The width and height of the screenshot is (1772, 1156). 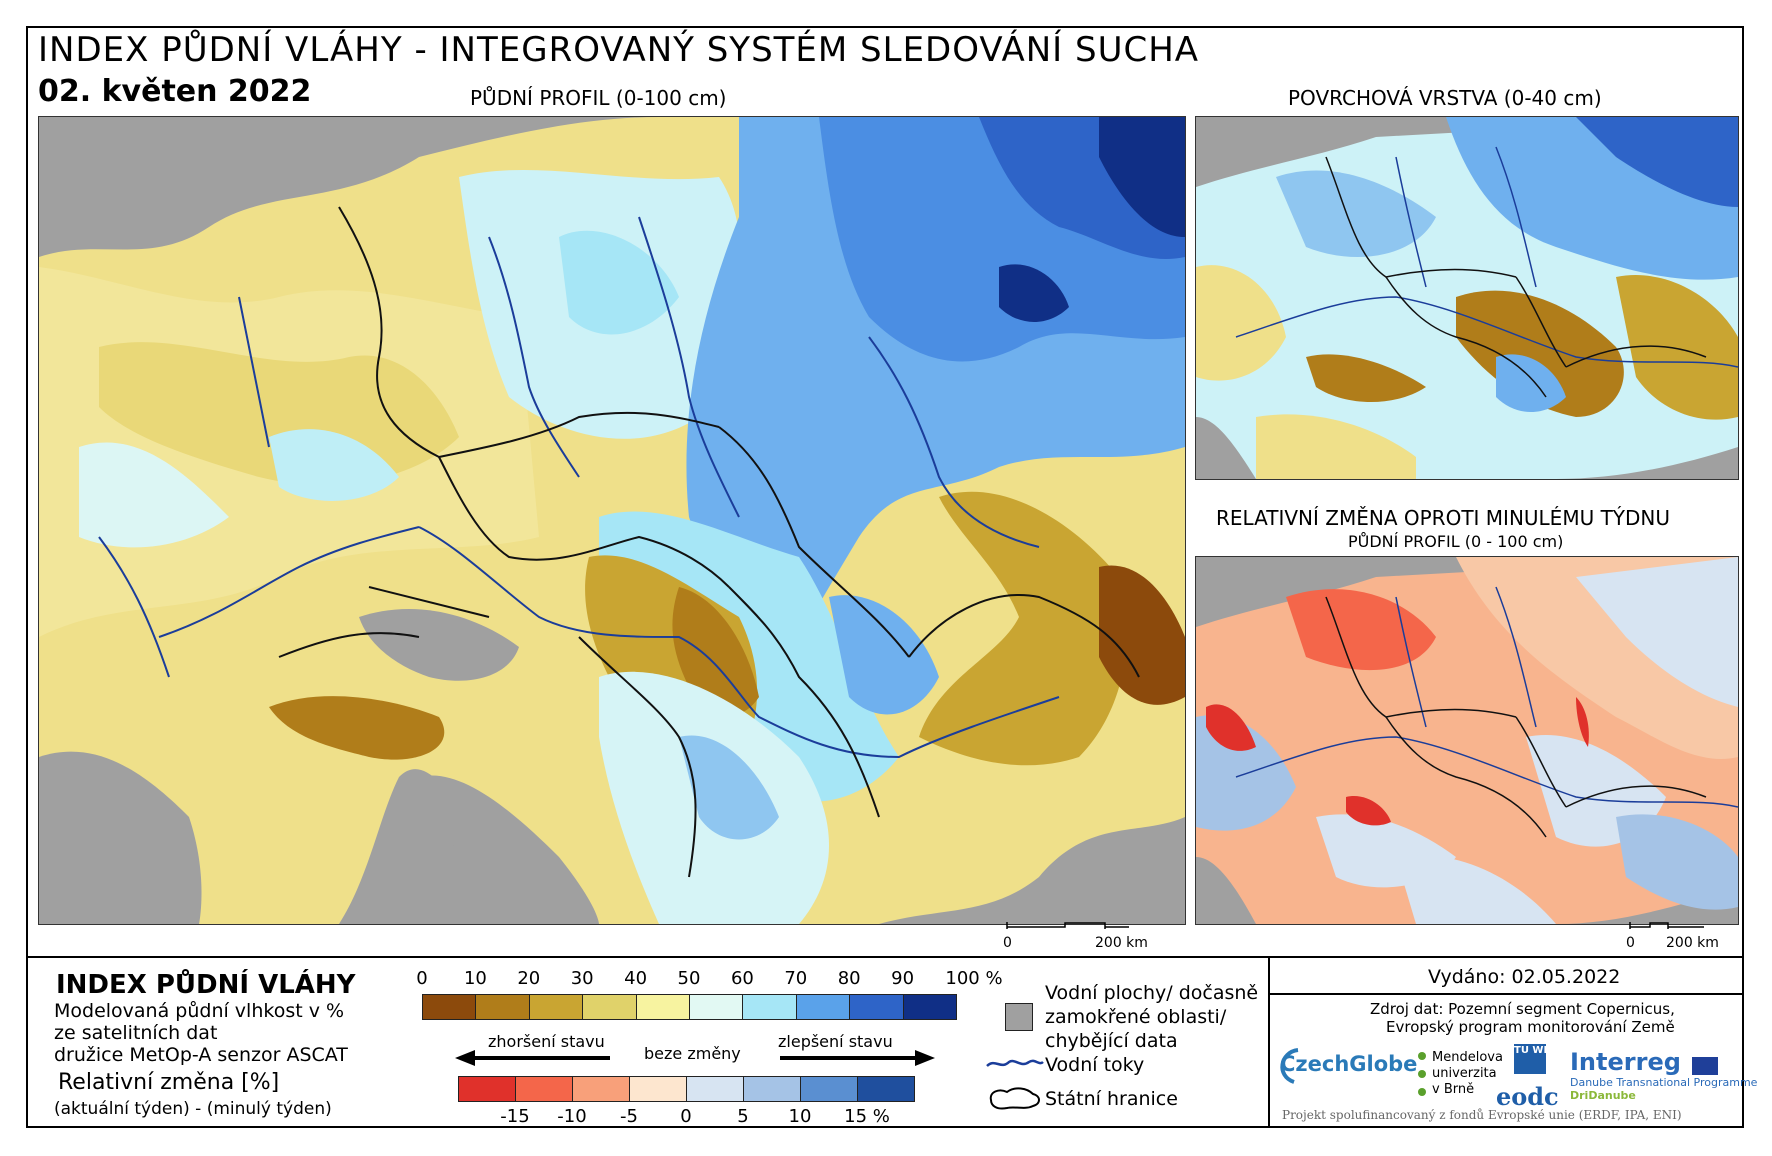 I want to click on change-tick-label: 15 %, so click(x=867, y=1116).